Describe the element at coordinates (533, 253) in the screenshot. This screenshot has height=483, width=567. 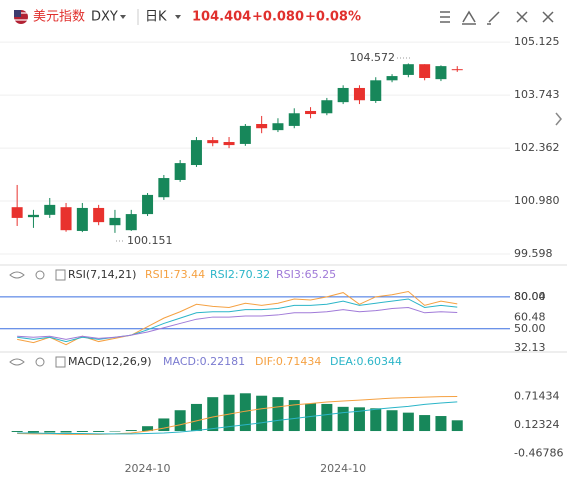
I see `y-tick-label: 99.598` at that location.